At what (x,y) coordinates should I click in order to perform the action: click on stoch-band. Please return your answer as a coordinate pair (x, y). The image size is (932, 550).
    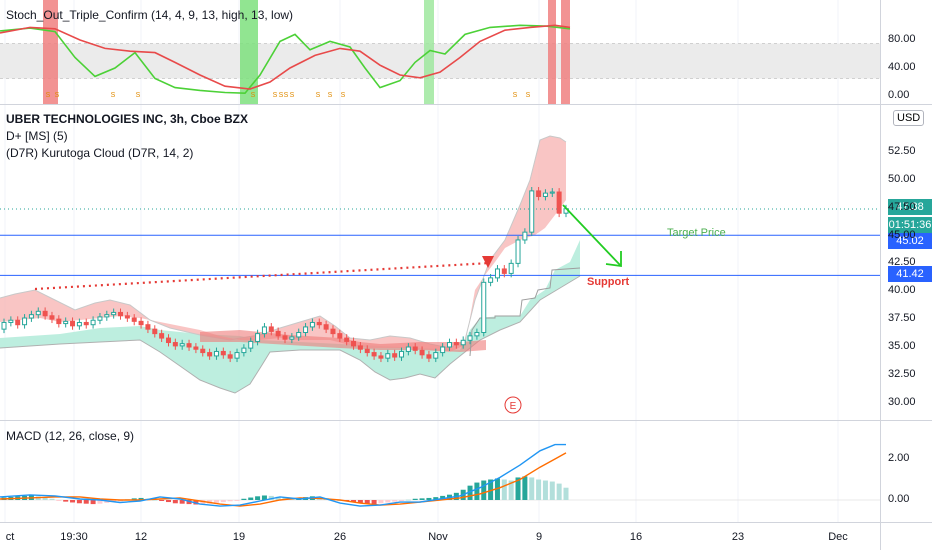
    Looking at the image, I should click on (440, 61).